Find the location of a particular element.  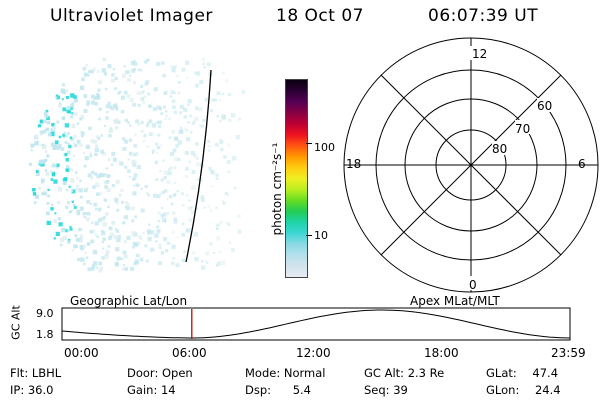

colorbar-tick-10: 10 is located at coordinates (321, 235).